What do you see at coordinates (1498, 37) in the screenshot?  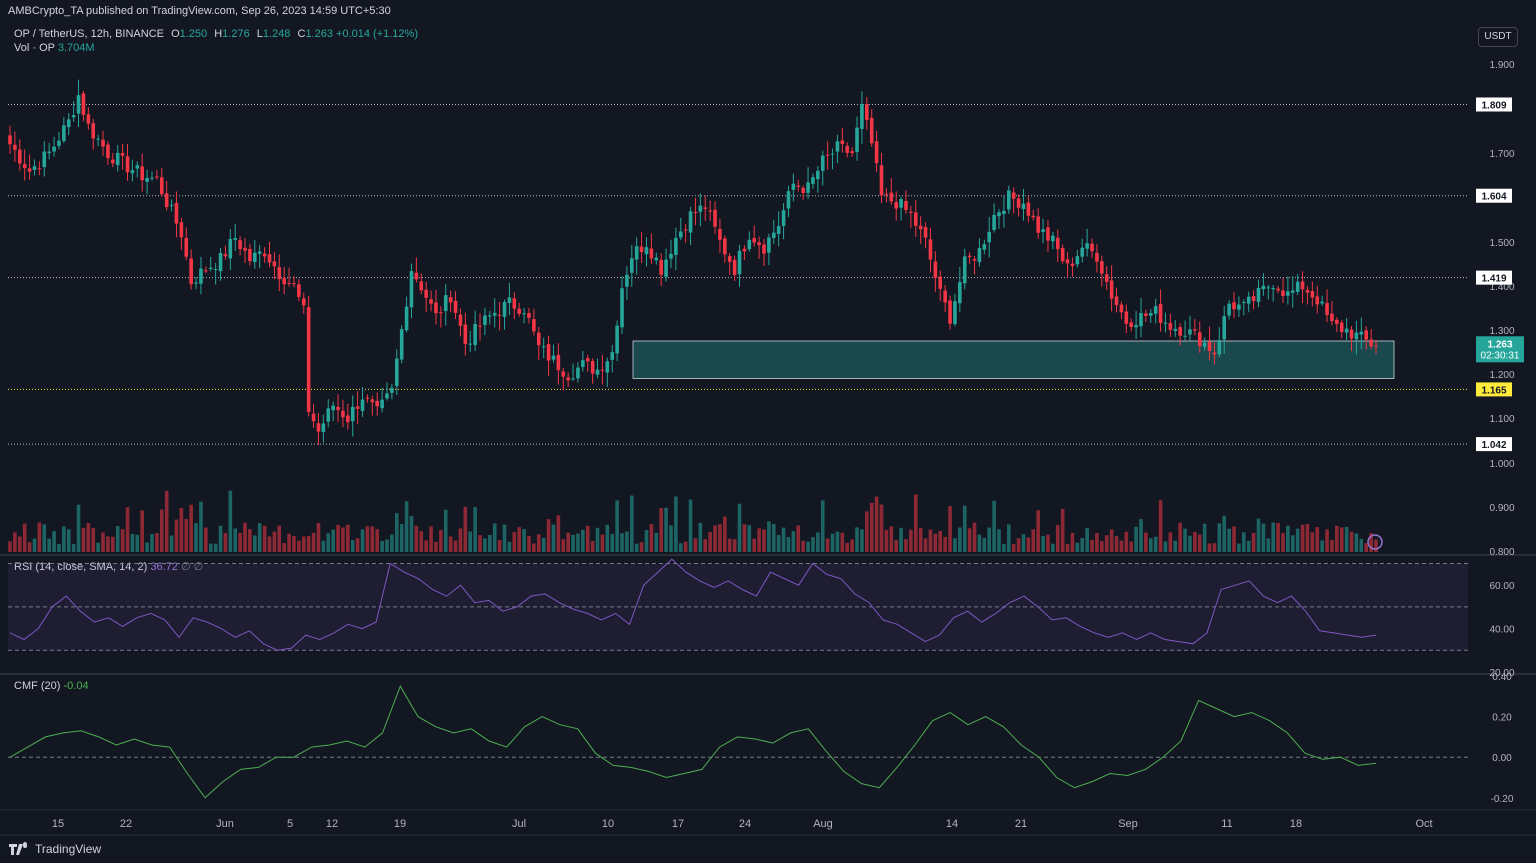 I see `currency-button: USDT` at bounding box center [1498, 37].